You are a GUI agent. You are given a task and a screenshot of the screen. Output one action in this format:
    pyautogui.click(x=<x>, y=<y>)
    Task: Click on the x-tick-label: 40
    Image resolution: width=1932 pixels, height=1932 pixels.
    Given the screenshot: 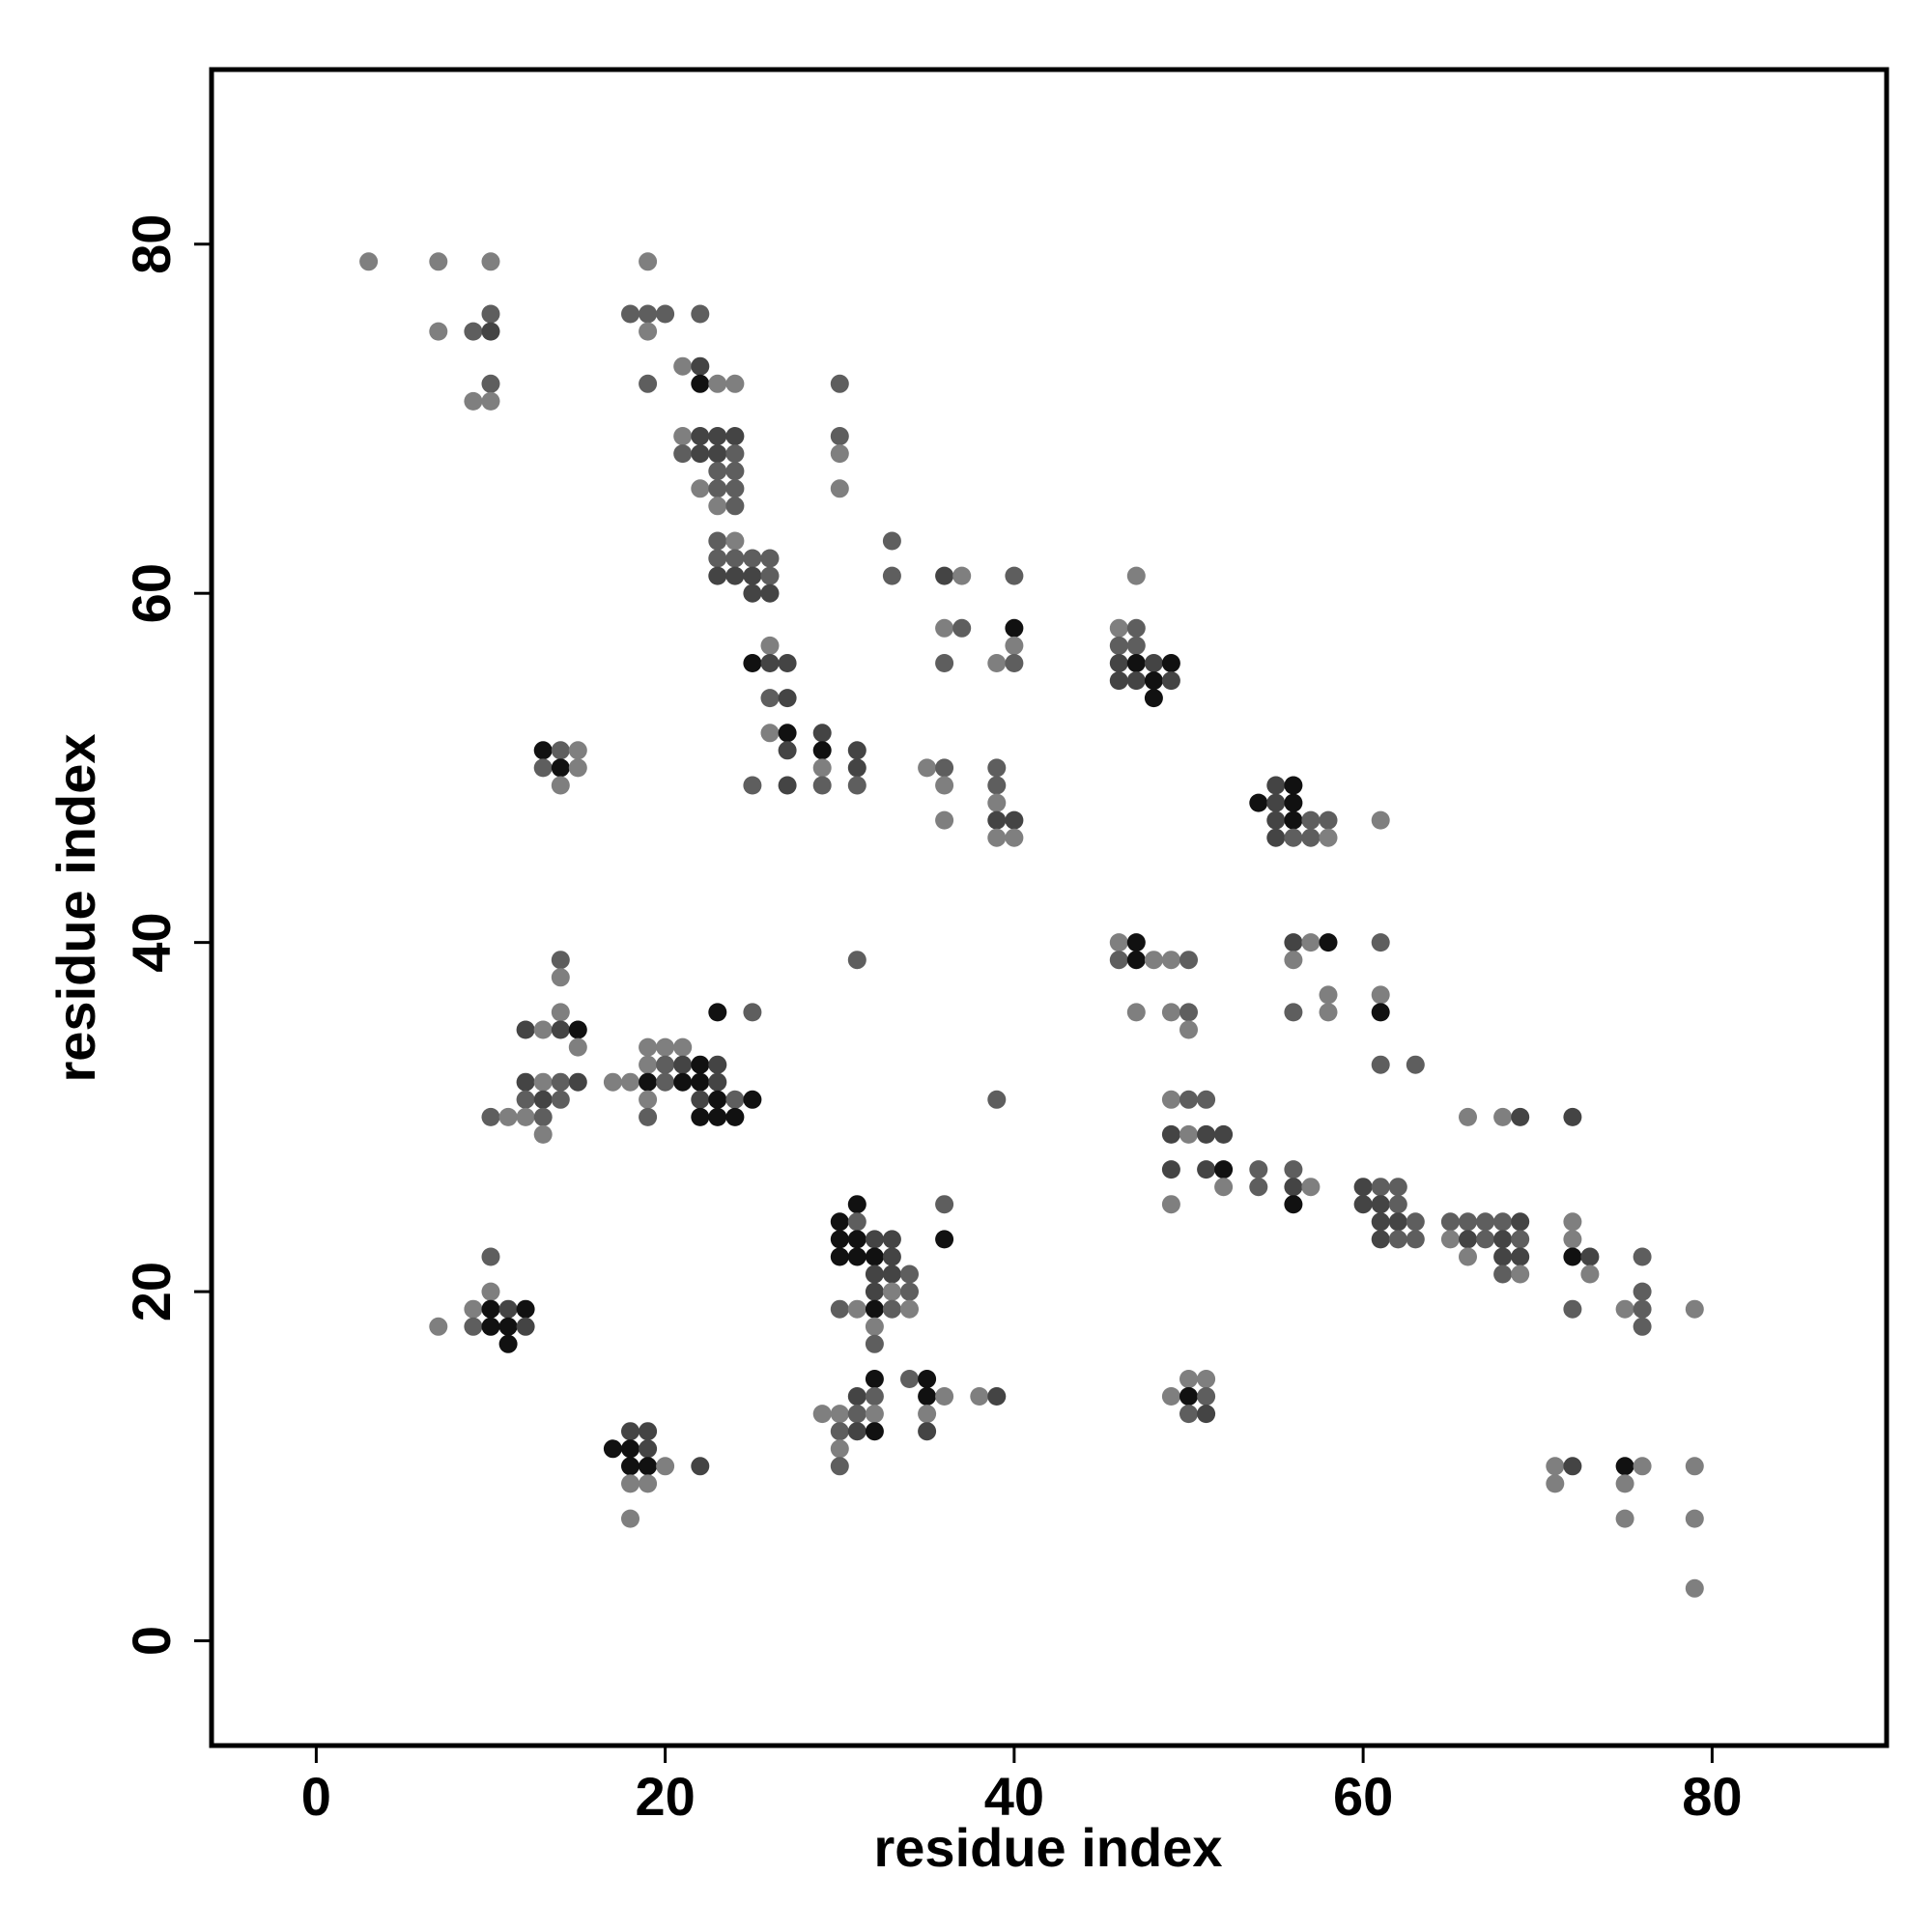 What is the action you would take?
    pyautogui.click(x=1014, y=1796)
    